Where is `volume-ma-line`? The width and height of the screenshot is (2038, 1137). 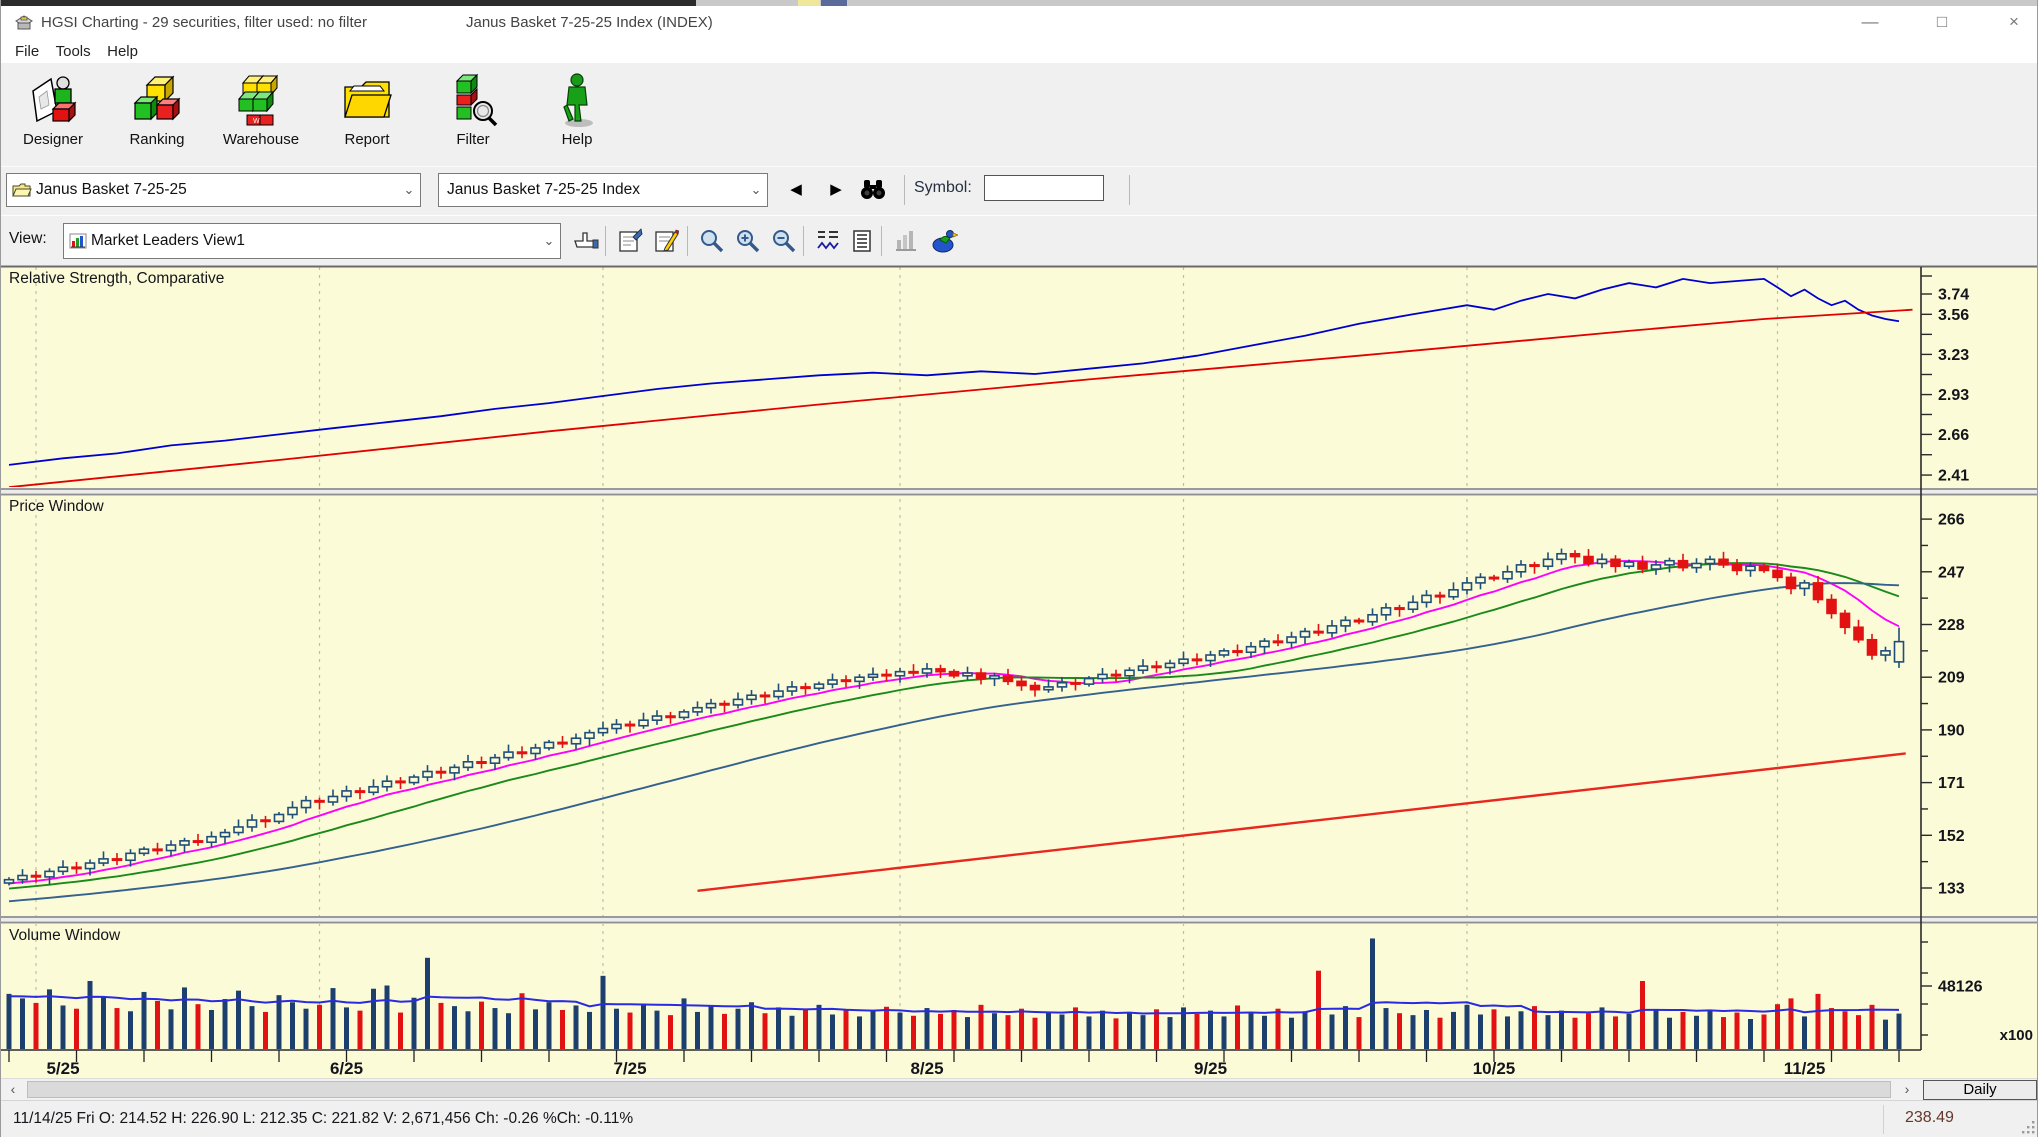
volume-ma-line is located at coordinates (954, 1005).